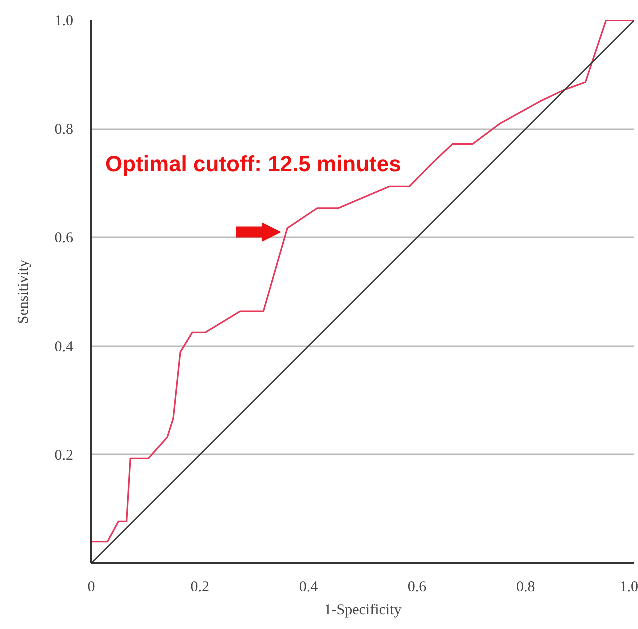 Image resolution: width=638 pixels, height=629 pixels. I want to click on x-tick-label: 0.2, so click(200, 588).